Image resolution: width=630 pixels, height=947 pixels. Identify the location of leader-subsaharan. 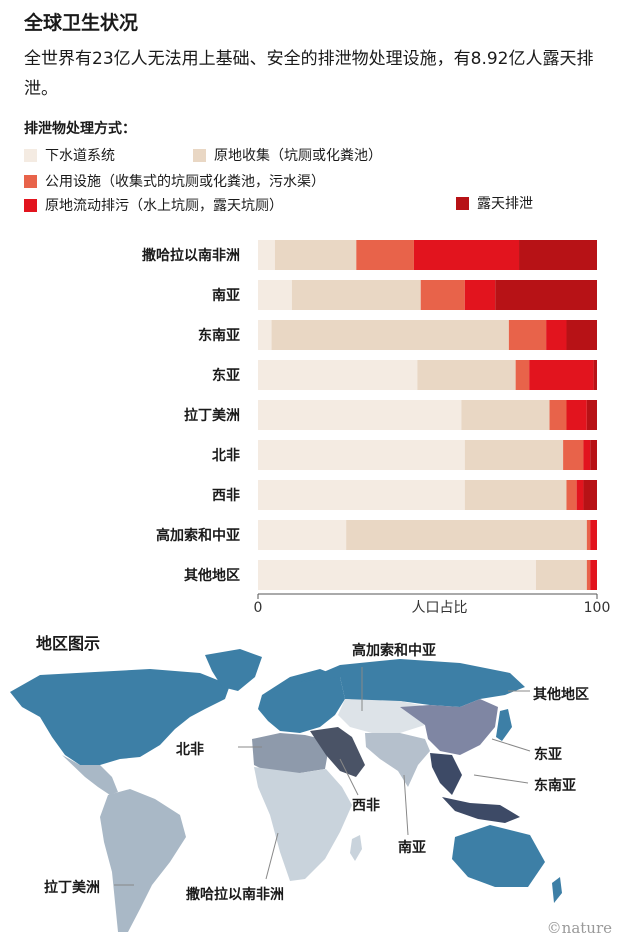
(272, 856).